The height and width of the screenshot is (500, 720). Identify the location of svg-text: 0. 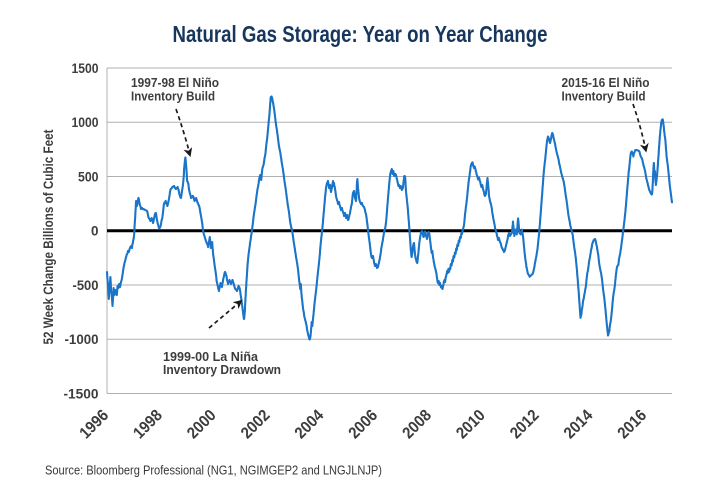
(95, 231).